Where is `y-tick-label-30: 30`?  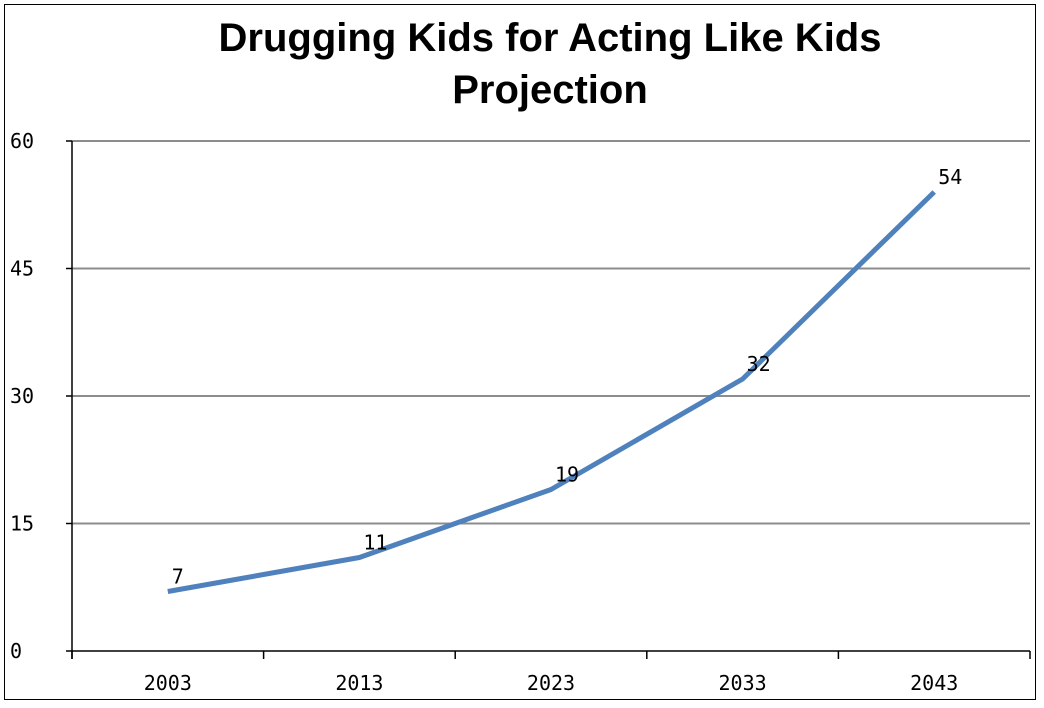 y-tick-label-30: 30 is located at coordinates (22, 396).